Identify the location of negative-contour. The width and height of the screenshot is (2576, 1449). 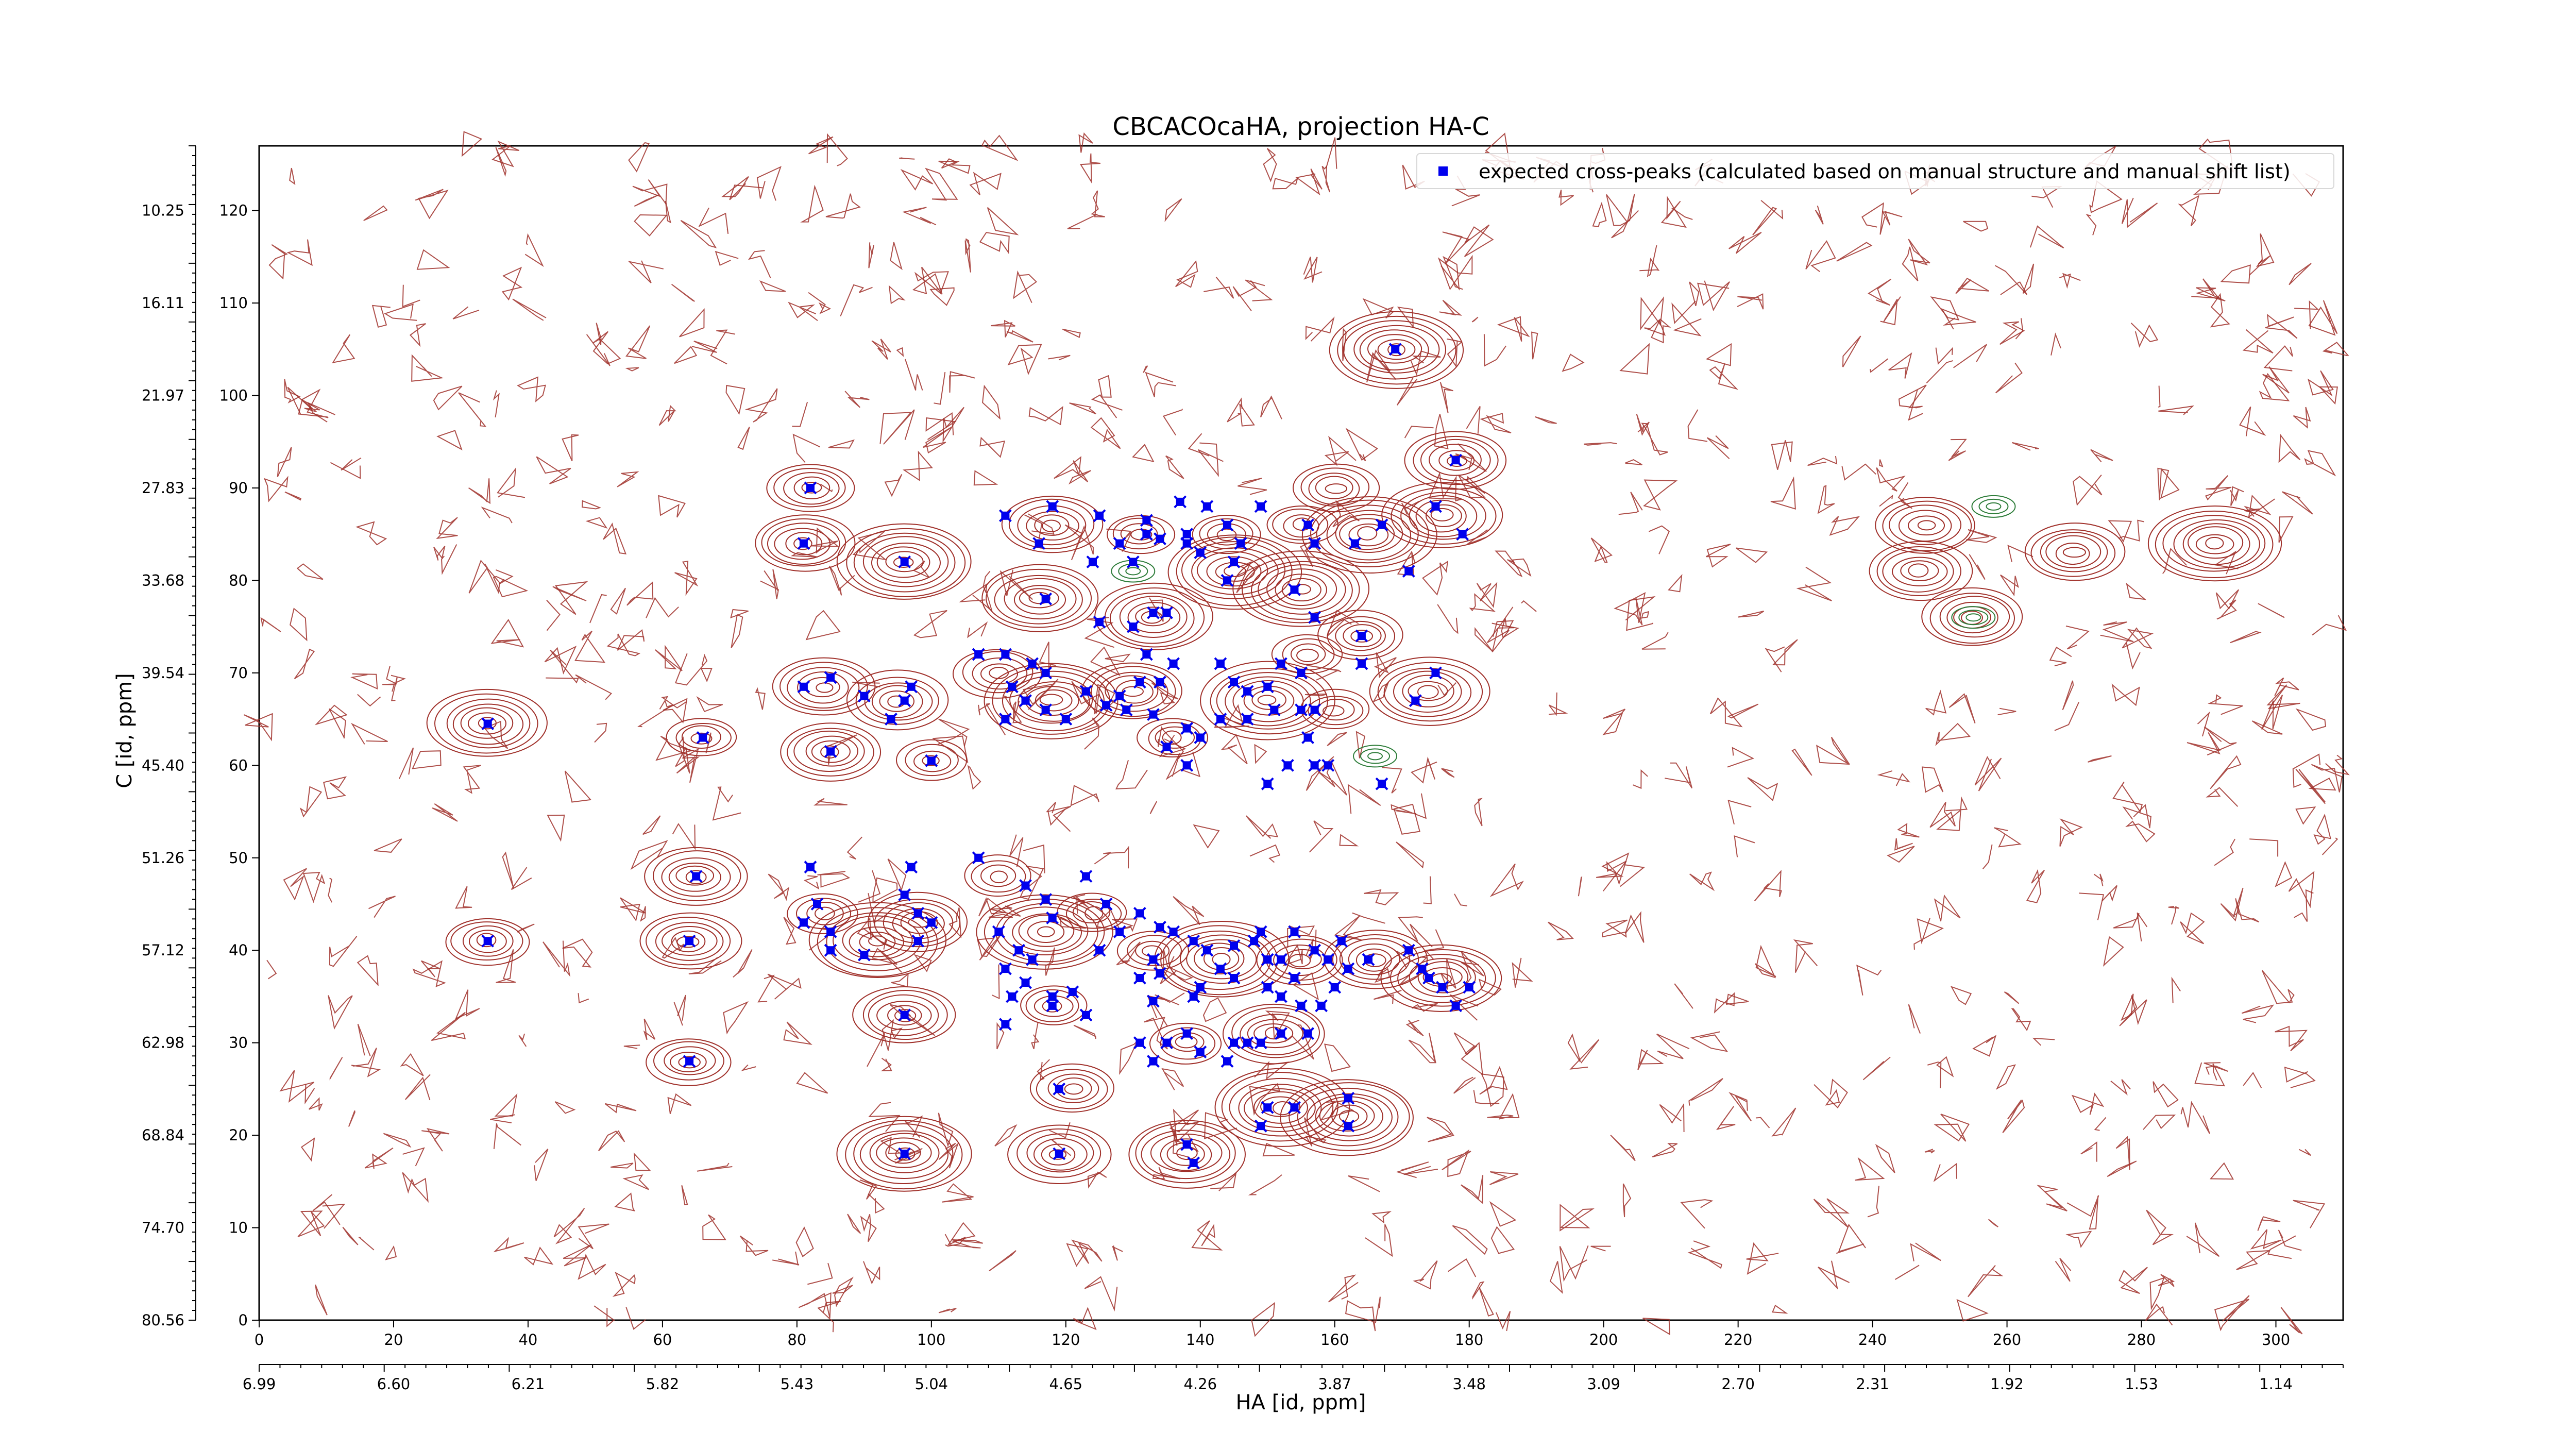
(1375, 756).